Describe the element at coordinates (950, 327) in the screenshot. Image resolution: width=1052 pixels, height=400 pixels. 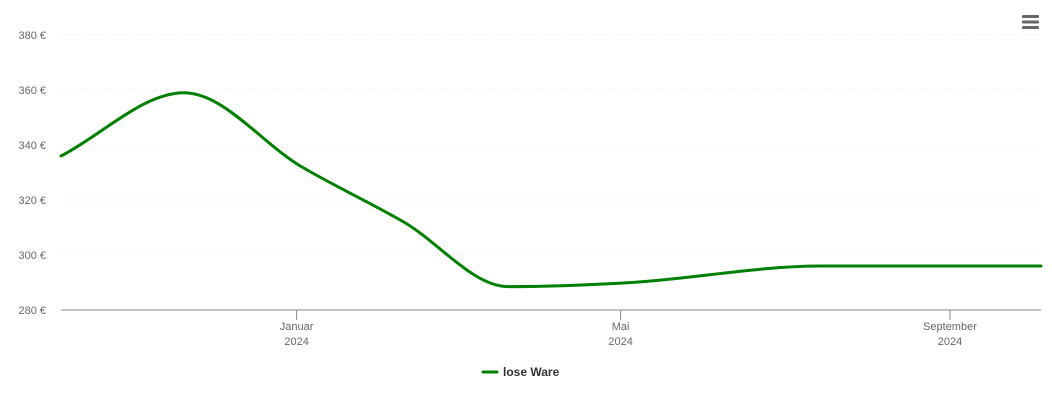
I see `x-tick-label-month: September` at that location.